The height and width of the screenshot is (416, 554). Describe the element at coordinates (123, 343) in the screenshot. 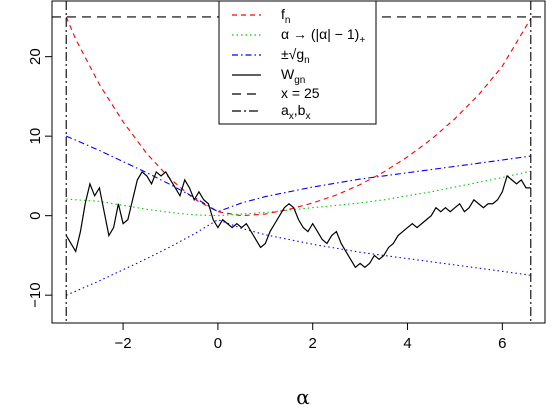

I see `x-tick-label: −2` at that location.